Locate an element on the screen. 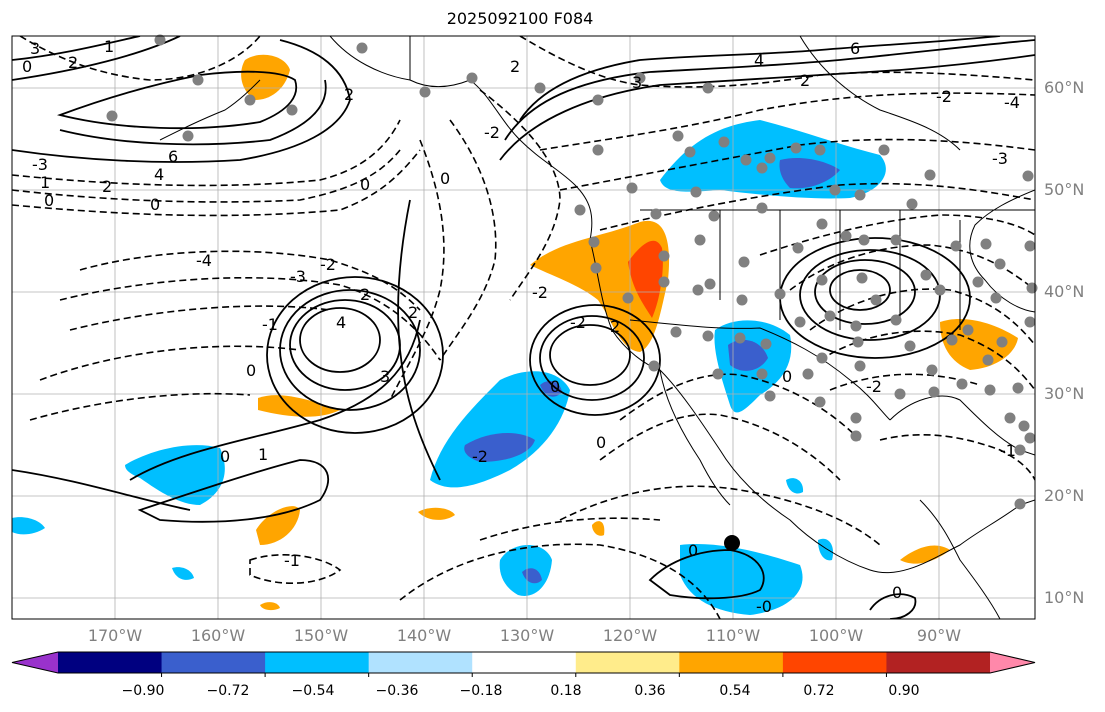  lat-label: 60°N is located at coordinates (1064, 87).